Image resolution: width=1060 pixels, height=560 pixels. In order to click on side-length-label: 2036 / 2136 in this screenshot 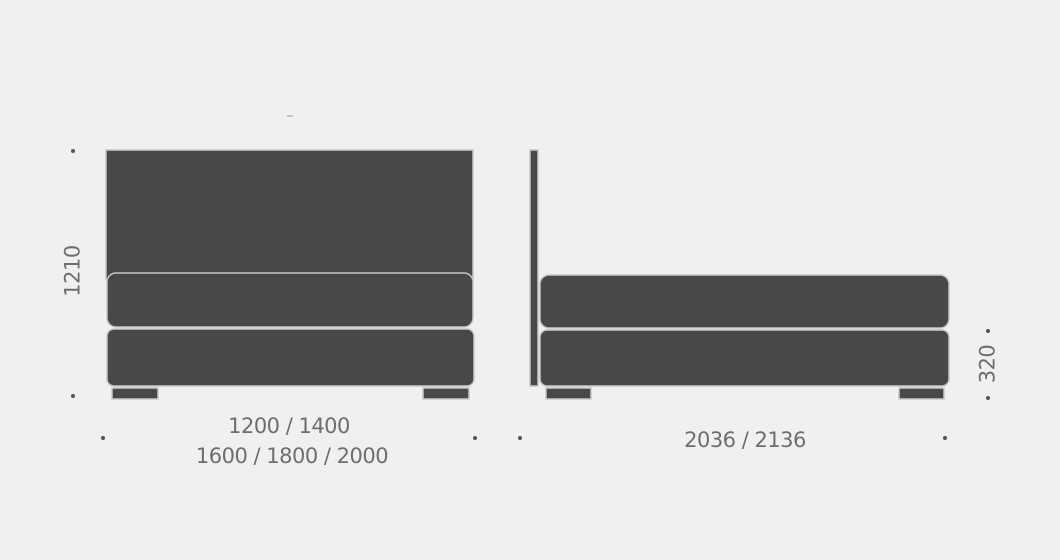, I will do `click(745, 440)`.